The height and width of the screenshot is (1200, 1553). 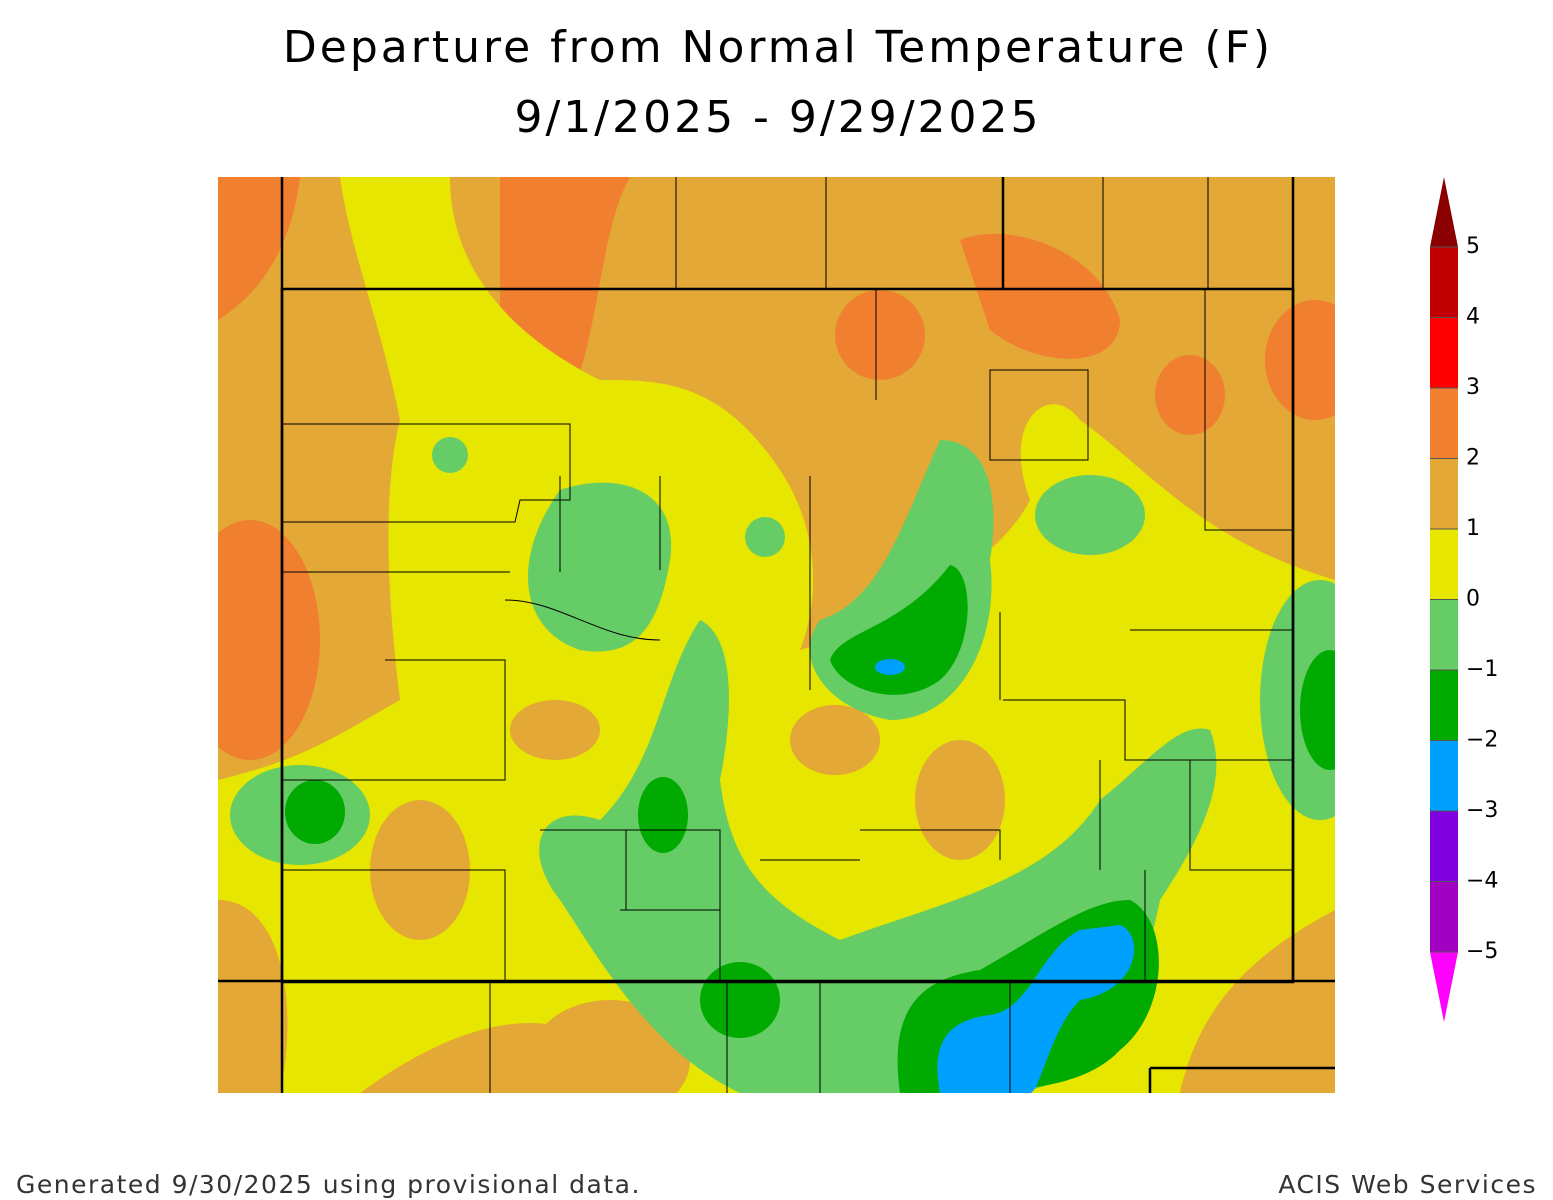 I want to click on legend-label: 3, so click(x=1473, y=387).